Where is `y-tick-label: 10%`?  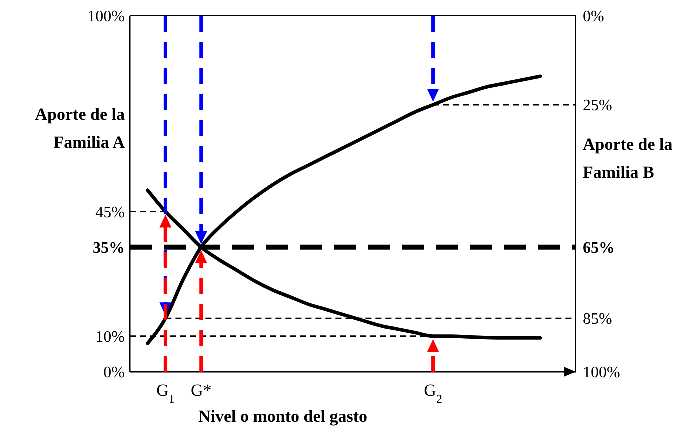
y-tick-label: 10% is located at coordinates (110, 337).